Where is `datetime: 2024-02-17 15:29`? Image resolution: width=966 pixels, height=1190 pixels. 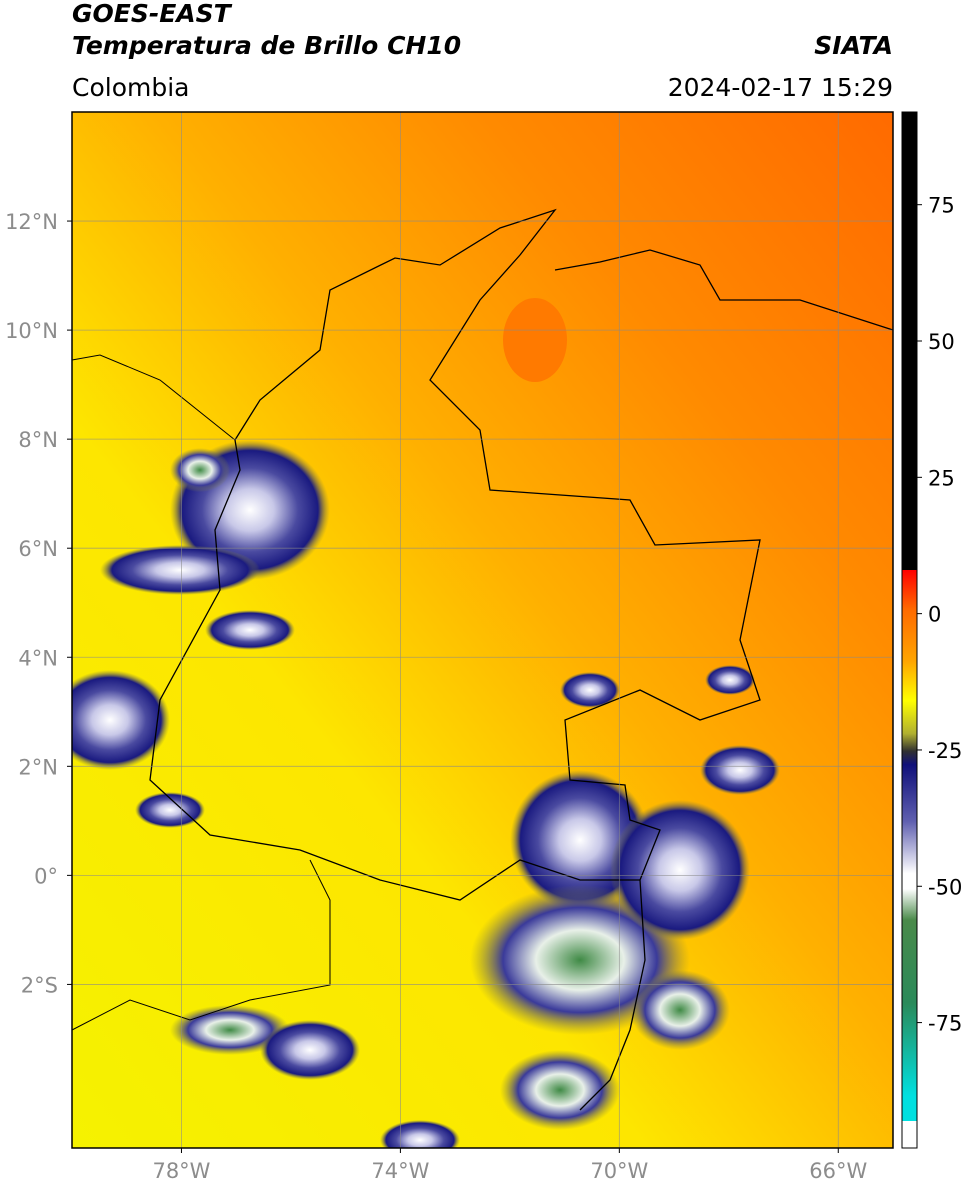
datetime: 2024-02-17 15:29 is located at coordinates (780, 87).